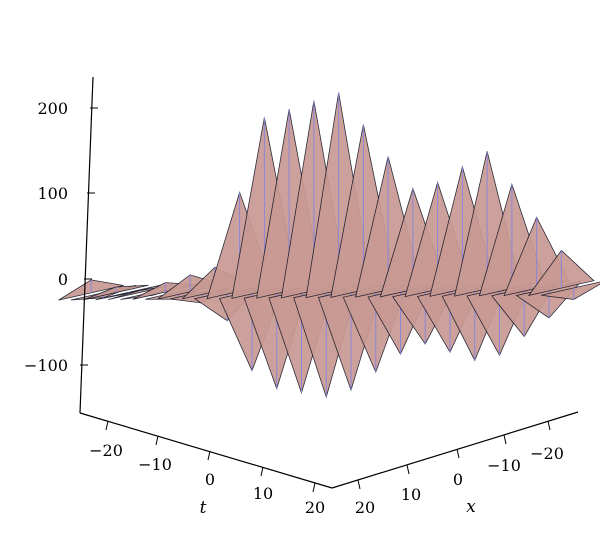  Describe the element at coordinates (206, 450) in the screenshot. I see `t-axis` at that location.